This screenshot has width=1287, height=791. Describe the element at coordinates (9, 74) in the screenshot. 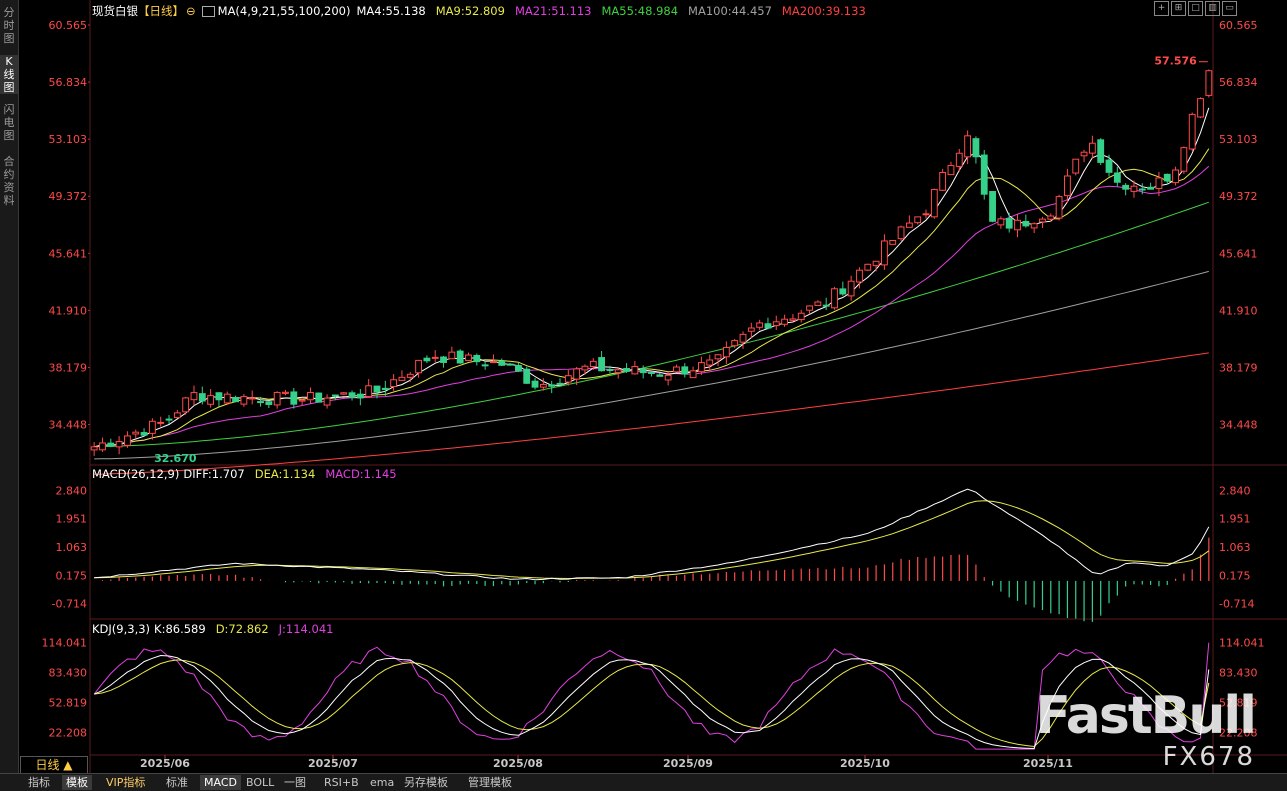

I see `sidebar-item-kline: K线图` at that location.